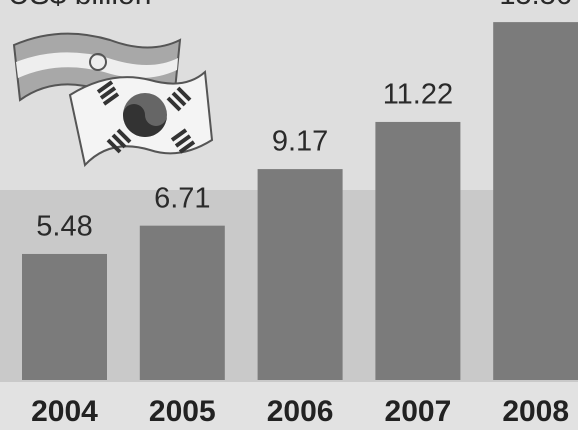 Image resolution: width=578 pixels, height=430 pixels. What do you see at coordinates (64, 411) in the screenshot?
I see `x-tick-label: 2004` at bounding box center [64, 411].